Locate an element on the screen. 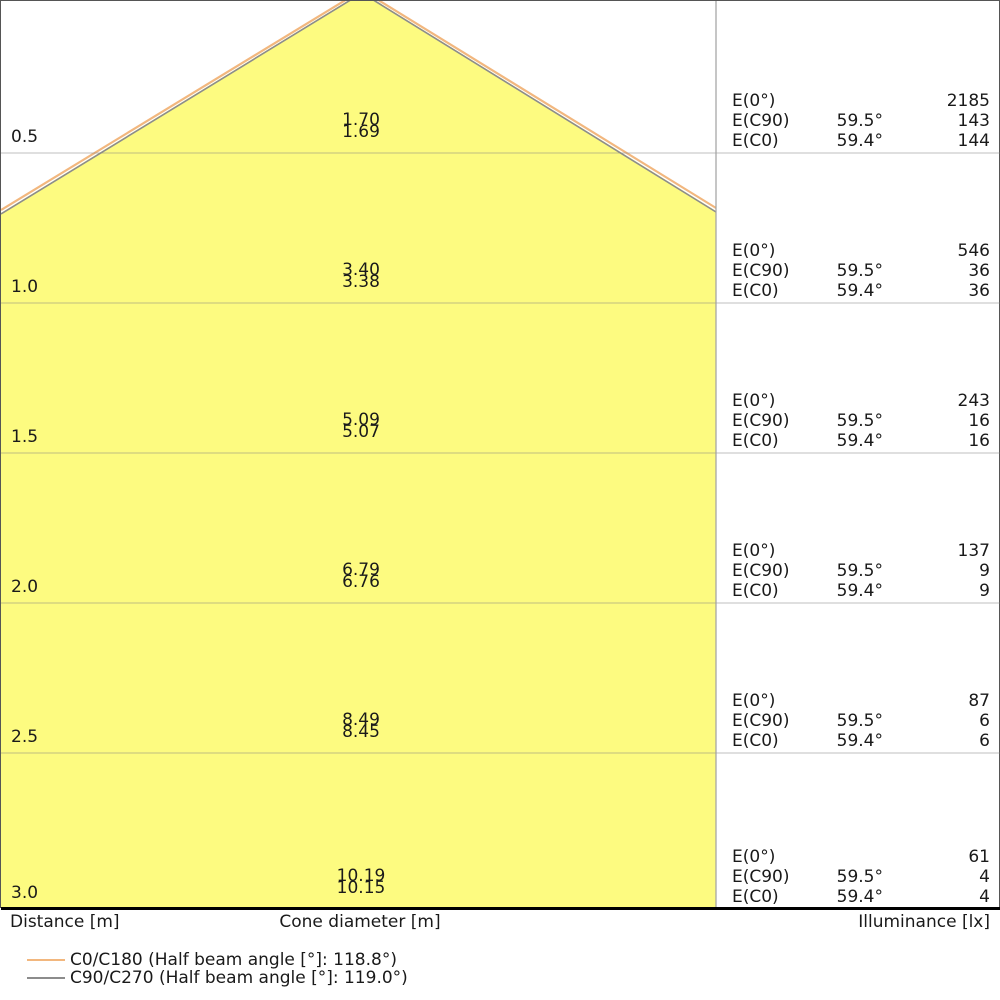 The image size is (1000, 1000). e0-value: 243 is located at coordinates (973, 401).